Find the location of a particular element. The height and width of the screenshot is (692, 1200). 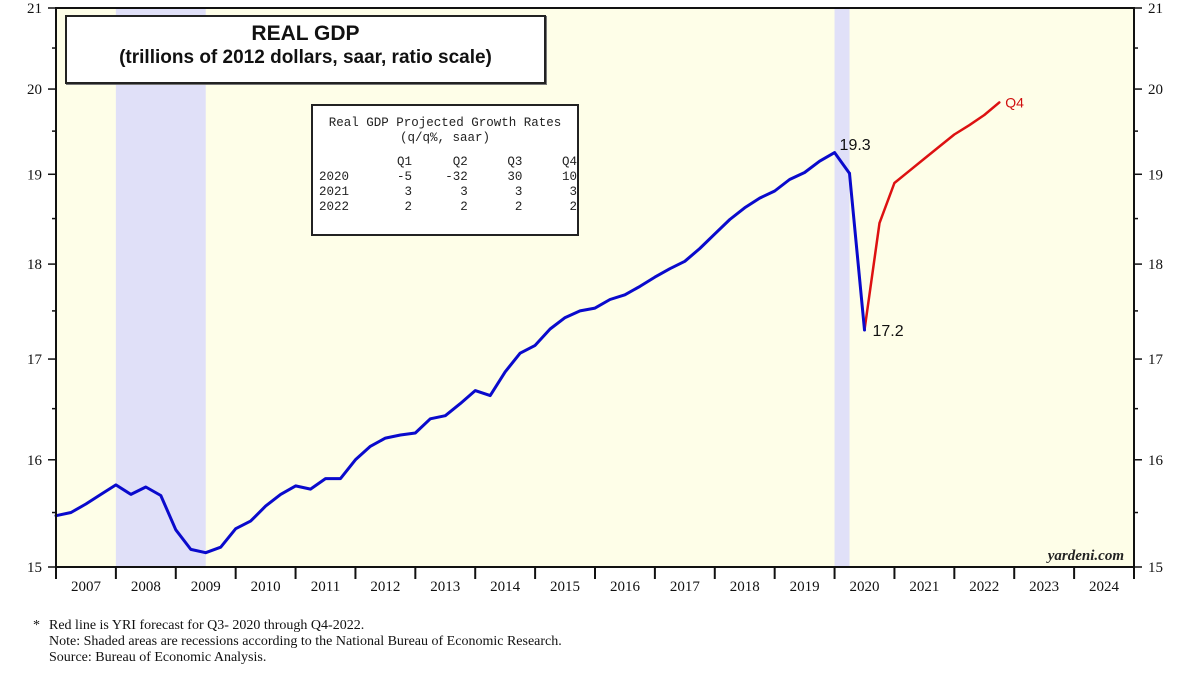

growth-table-title: Real GDP Projected Growth Rates is located at coordinates (445, 123).